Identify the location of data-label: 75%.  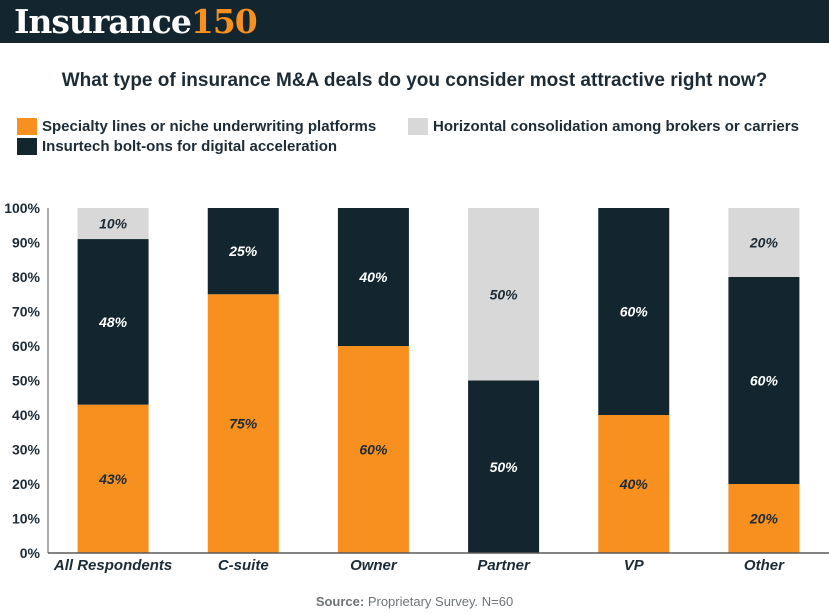
(243, 424).